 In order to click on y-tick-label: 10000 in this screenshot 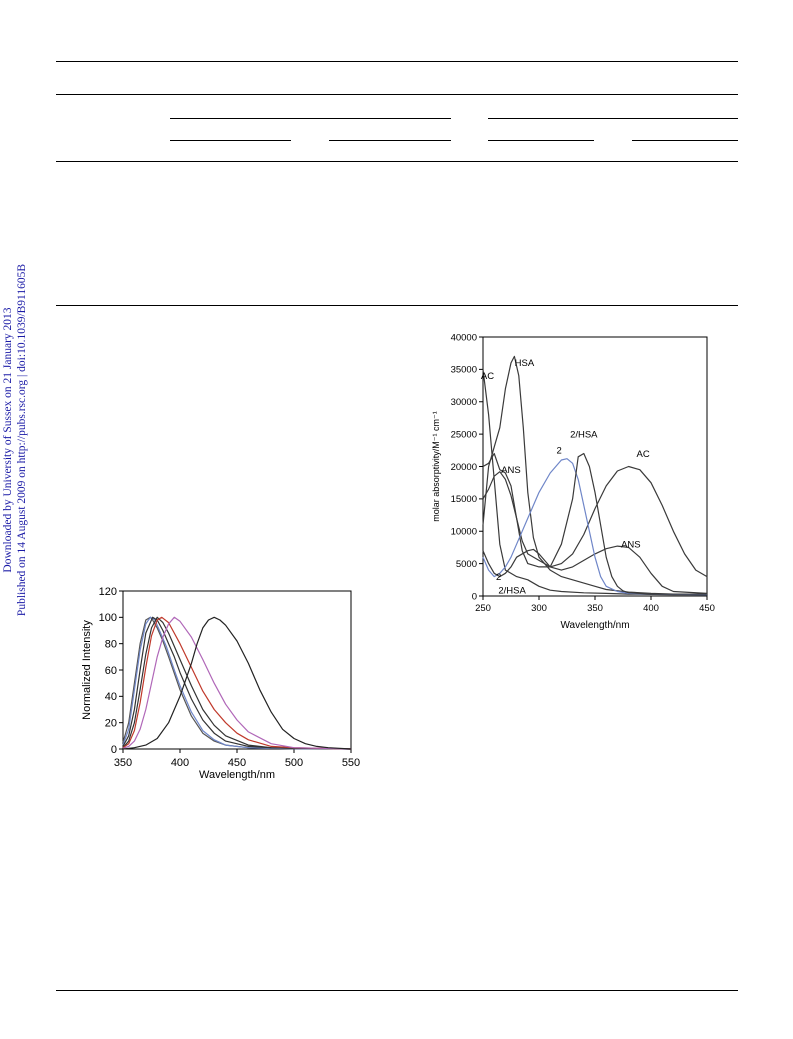, I will do `click(464, 532)`.